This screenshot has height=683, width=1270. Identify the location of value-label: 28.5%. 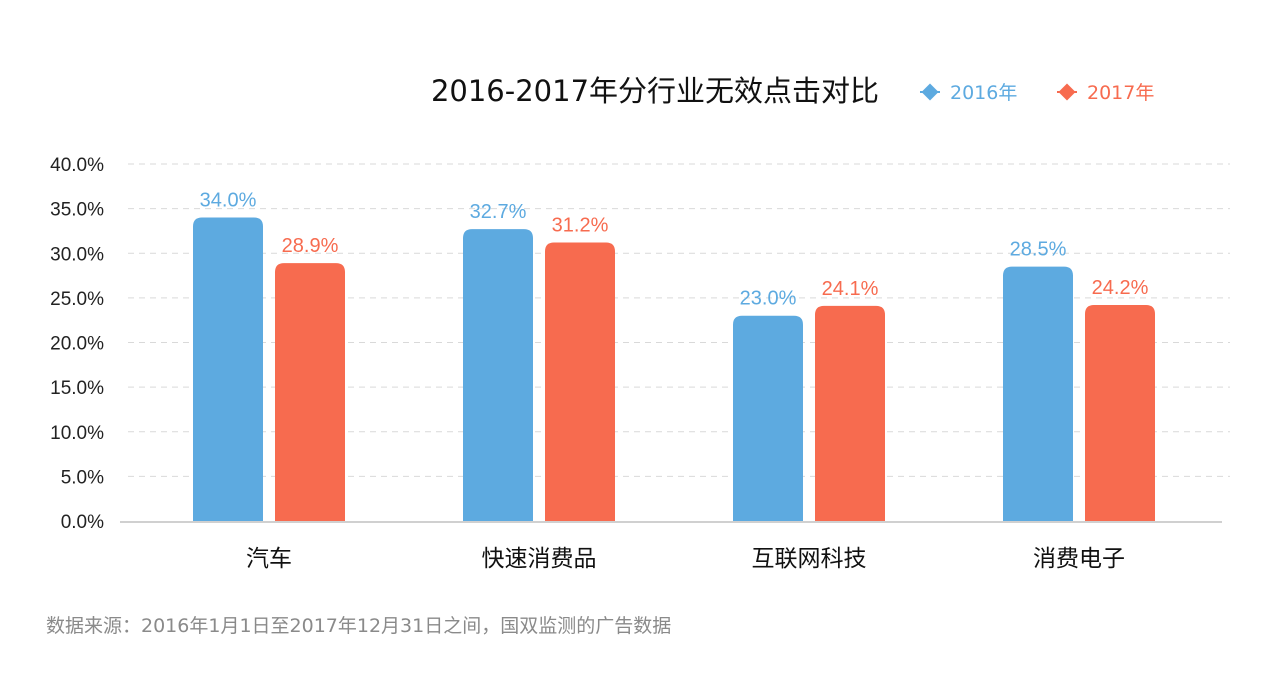
(1038, 250).